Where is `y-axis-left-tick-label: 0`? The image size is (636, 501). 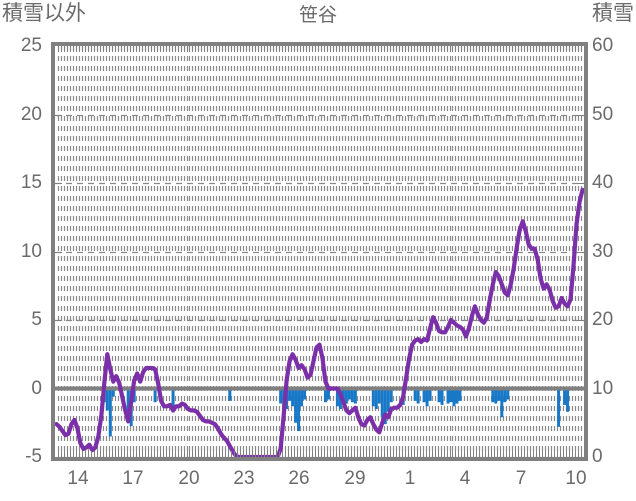 y-axis-left-tick-label: 0 is located at coordinates (36, 388).